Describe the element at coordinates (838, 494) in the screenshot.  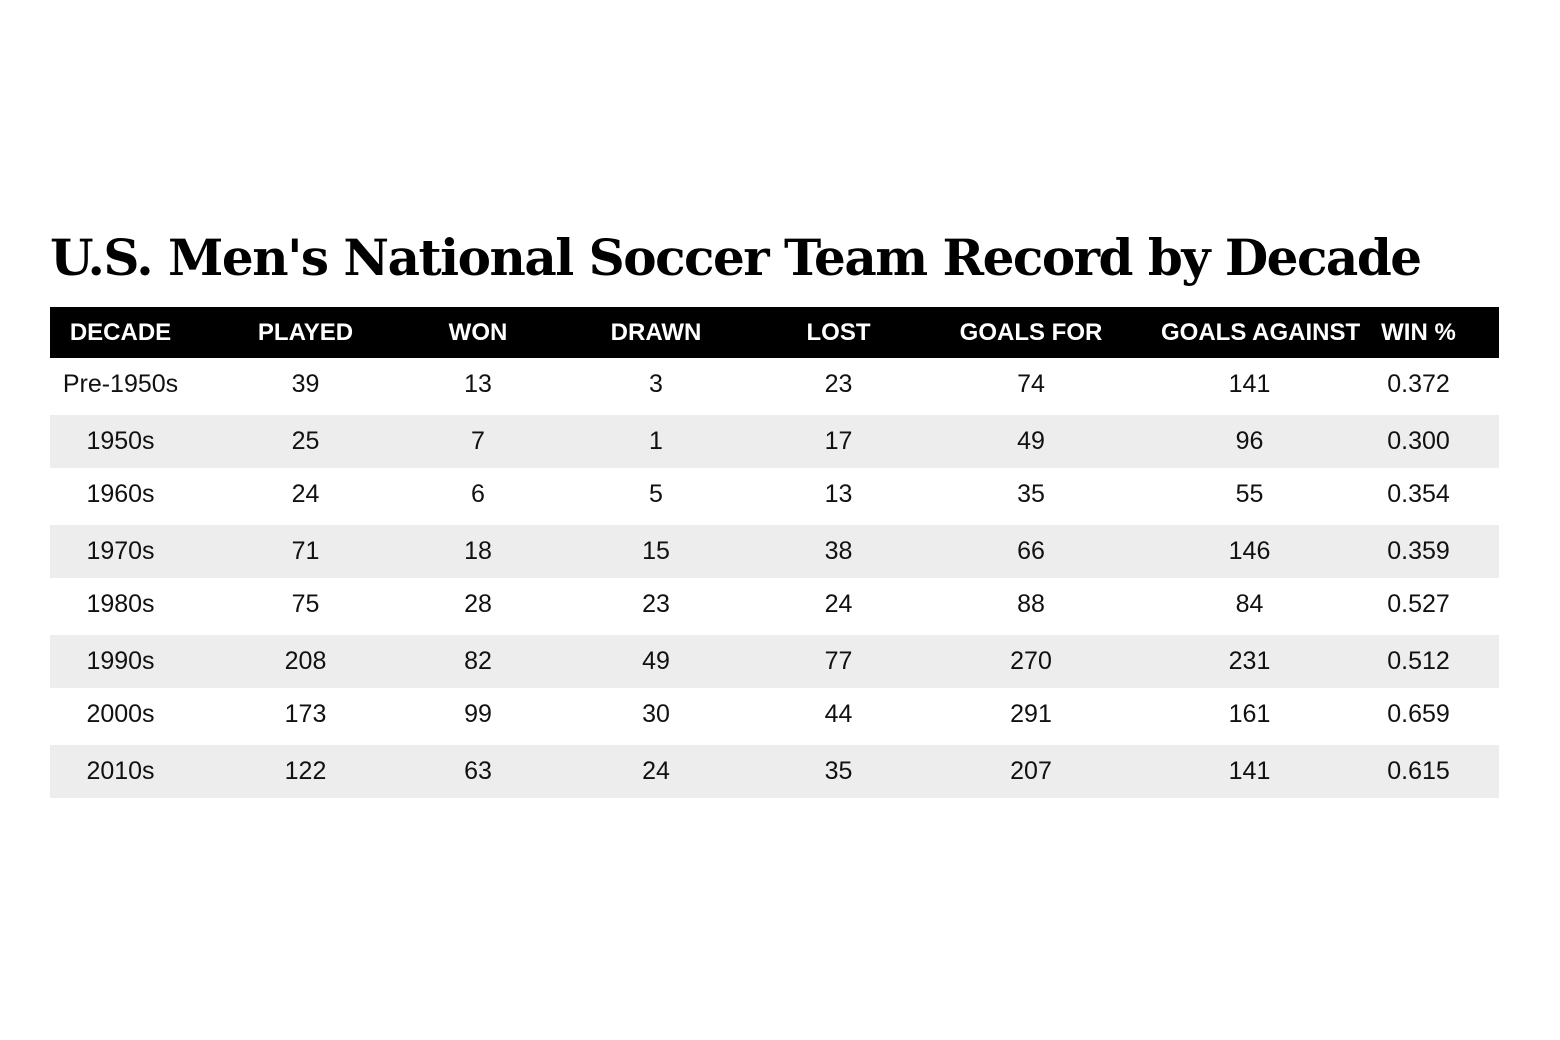
I see `cell-lost: 13` at that location.